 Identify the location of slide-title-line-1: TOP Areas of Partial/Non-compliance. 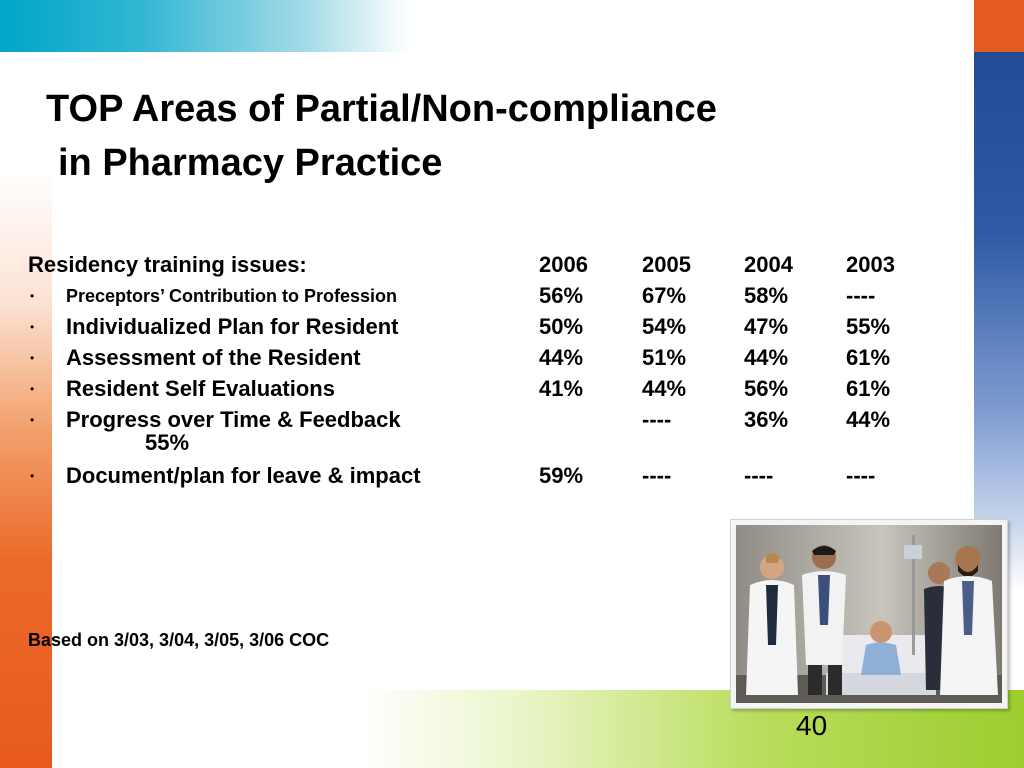
(381, 109).